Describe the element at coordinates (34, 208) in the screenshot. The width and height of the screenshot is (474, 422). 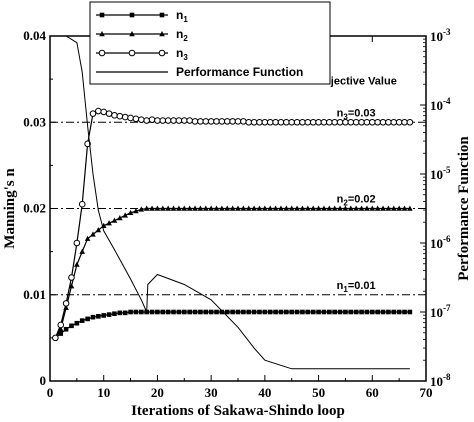
I see `y-left-tick-label: 0.02` at that location.